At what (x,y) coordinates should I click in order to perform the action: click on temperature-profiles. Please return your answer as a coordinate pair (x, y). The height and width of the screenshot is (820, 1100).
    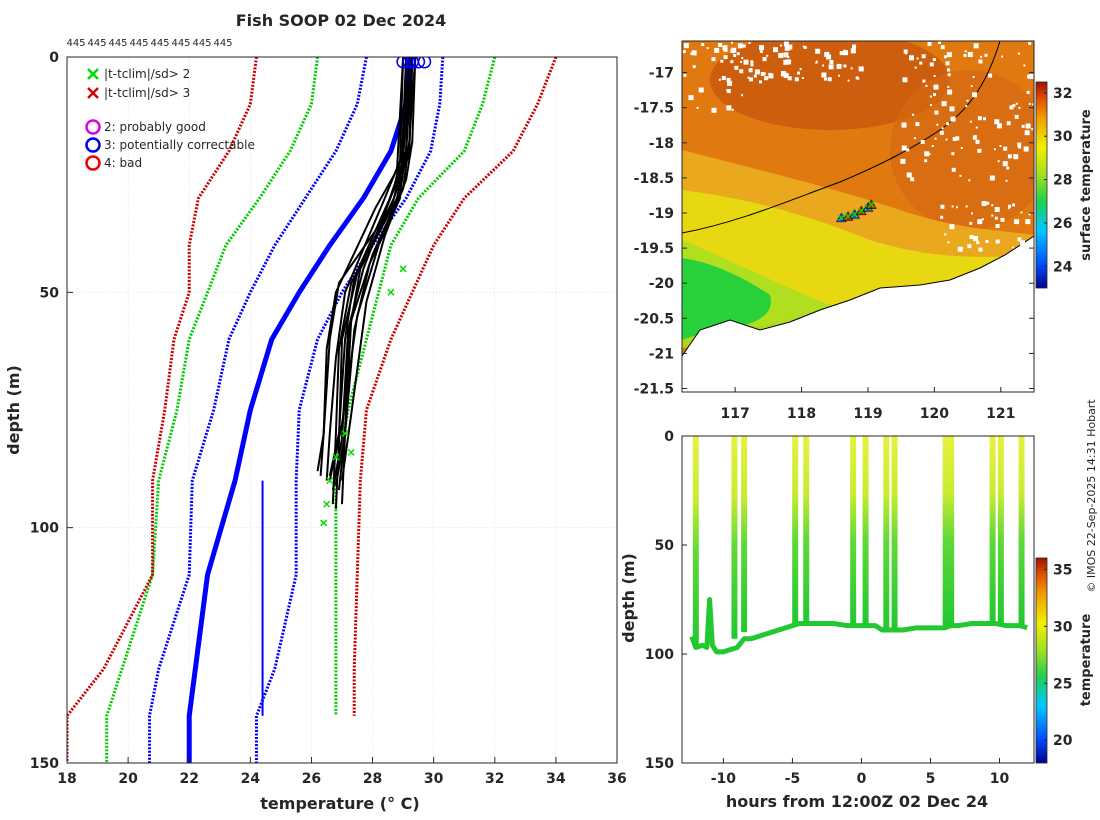
    Looking at the image, I should click on (366, 283).